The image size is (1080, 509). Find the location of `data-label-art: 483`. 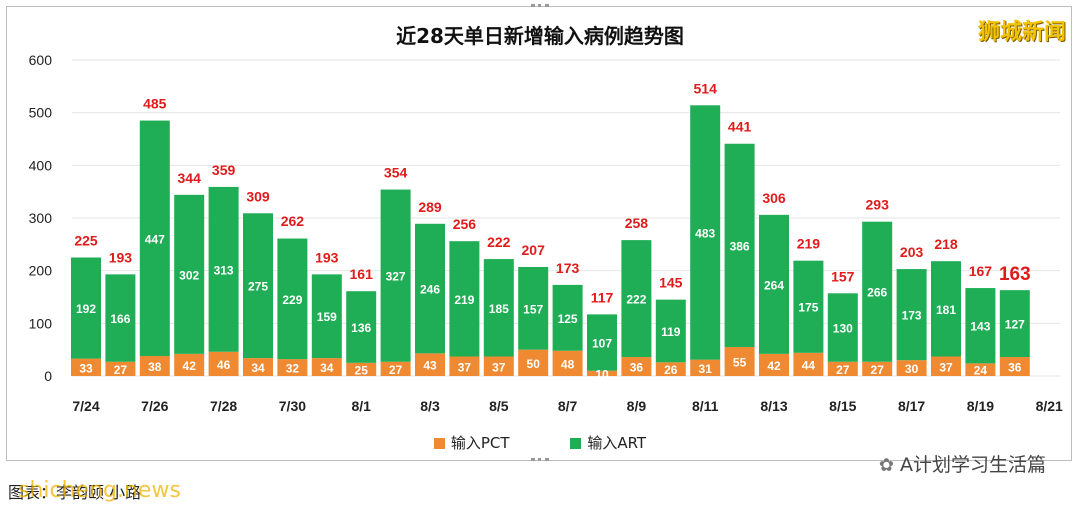

data-label-art: 483 is located at coordinates (705, 233).